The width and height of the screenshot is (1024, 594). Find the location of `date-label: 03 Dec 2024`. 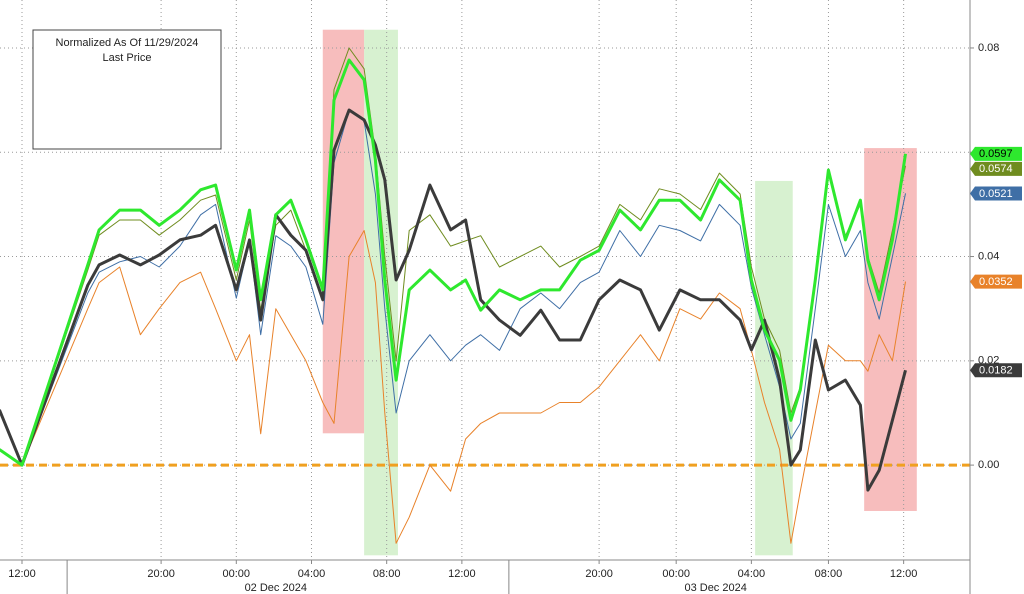

date-label: 03 Dec 2024 is located at coordinates (715, 588).